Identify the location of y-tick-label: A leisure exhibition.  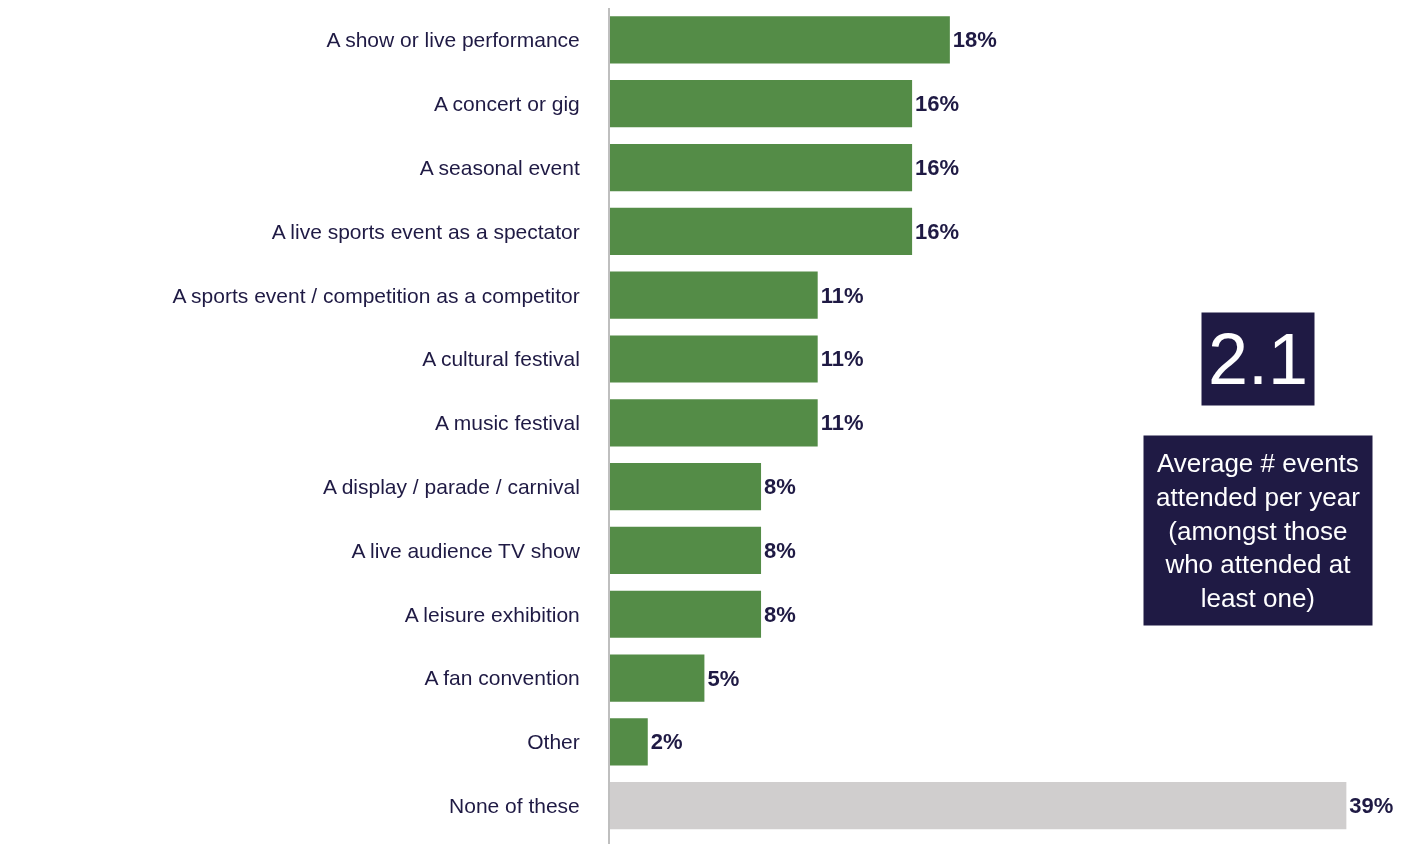
(492, 614).